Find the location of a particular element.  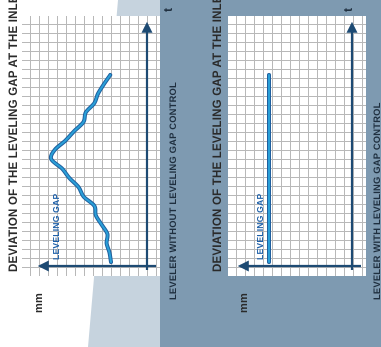

time-label-right: t is located at coordinates (348, 10).